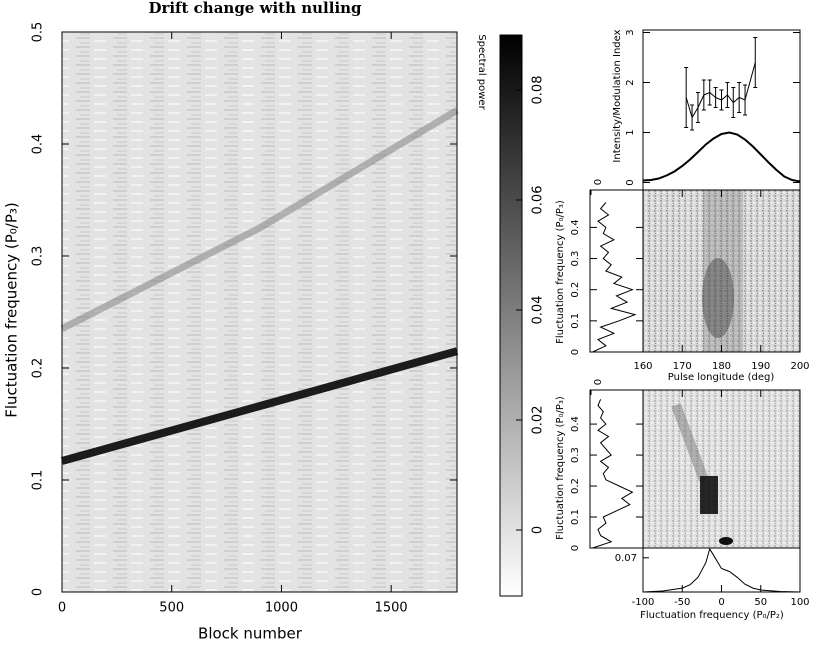 The width and height of the screenshot is (813, 646). What do you see at coordinates (250, 634) in the screenshot?
I see `x-axis-label: Block number` at bounding box center [250, 634].